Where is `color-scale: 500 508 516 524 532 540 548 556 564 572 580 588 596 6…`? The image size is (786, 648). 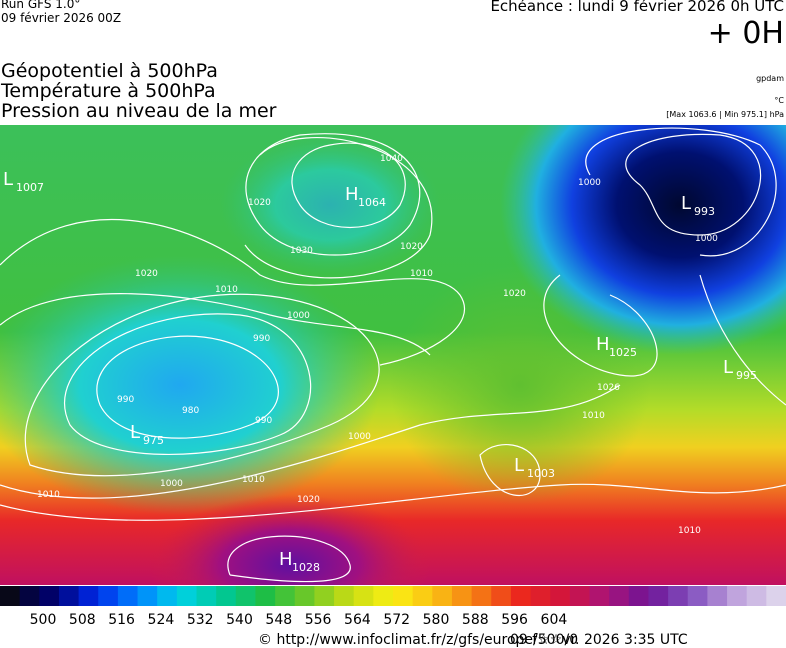 color-scale: 500 508 516 524 532 540 548 556 564 572 580 588 596 6… is located at coordinates (393, 617).